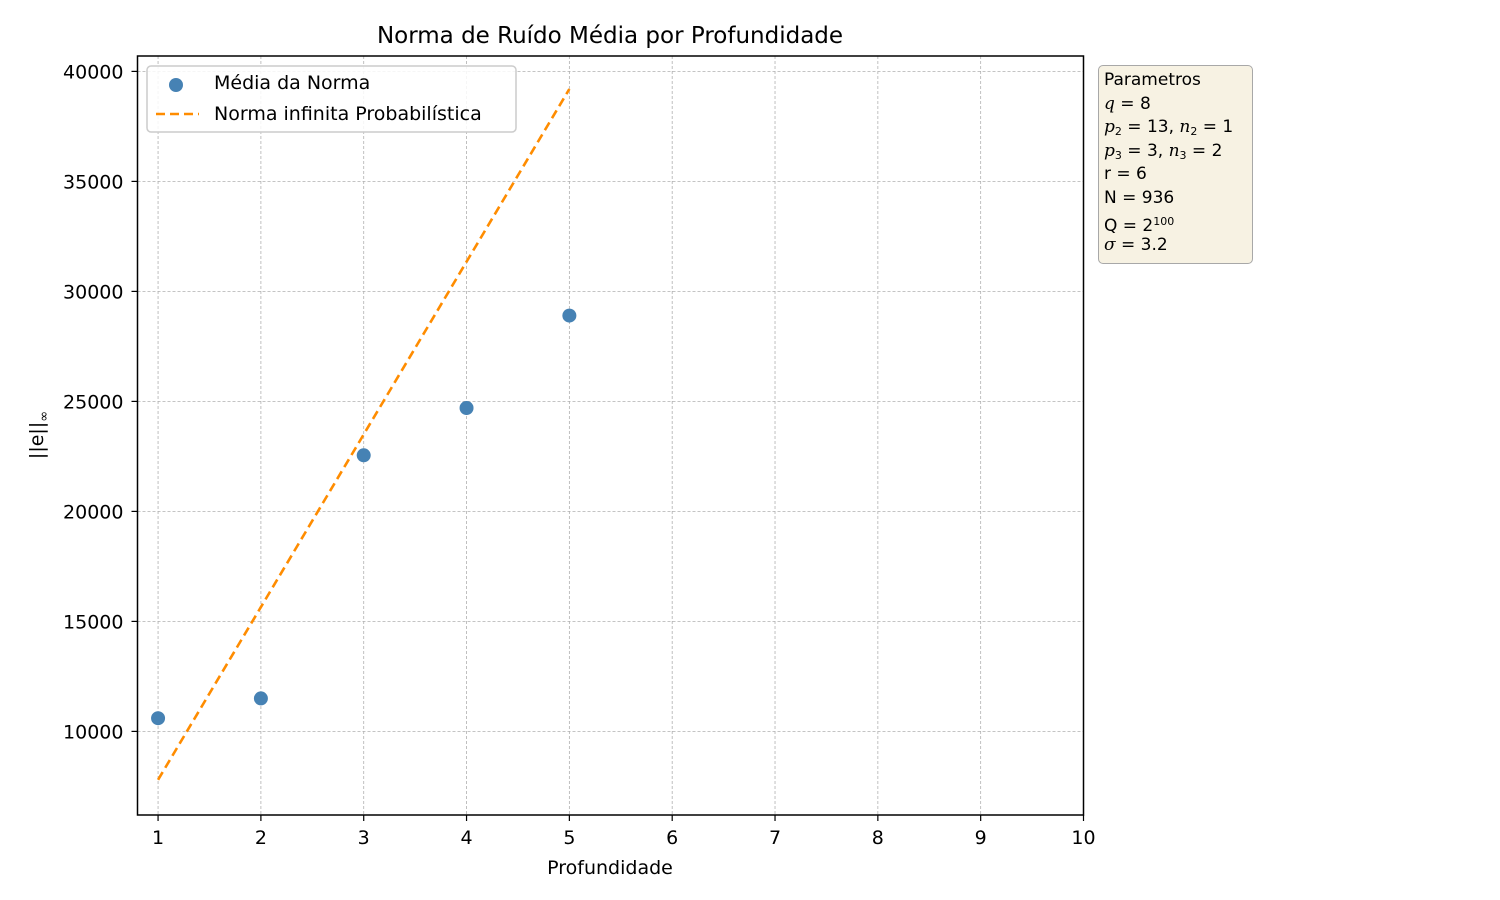  I want to click on param-p3-n3: p3 = 3, n3 = 2, so click(1163, 151).